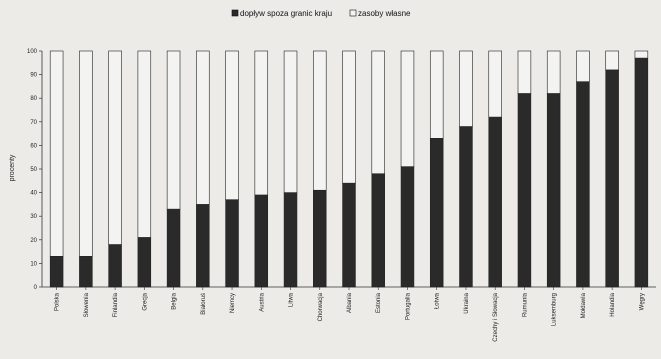  I want to click on category-label: Mołdawia, so click(584, 305).